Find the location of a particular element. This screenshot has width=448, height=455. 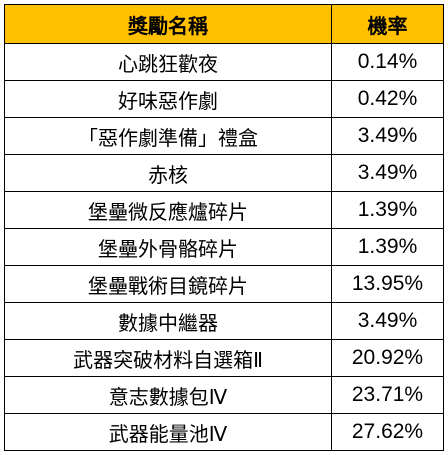

table-row: 堡壘外骨骼碎片 1.39% is located at coordinates (224, 247).